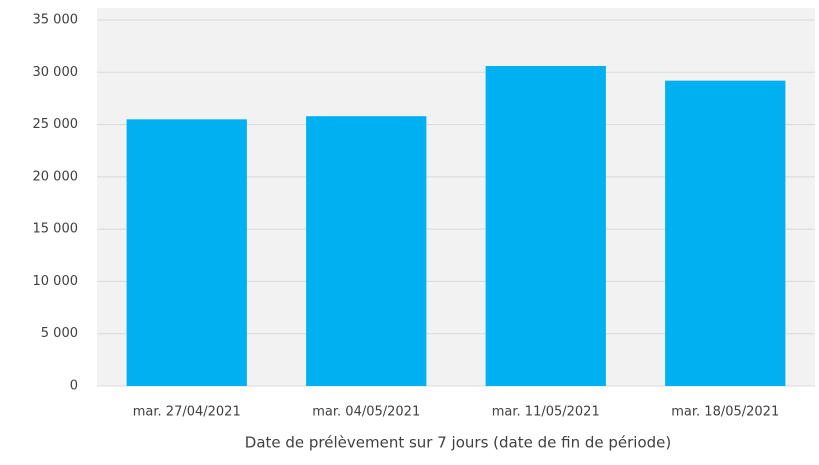 The width and height of the screenshot is (819, 465). Describe the element at coordinates (56, 281) in the screenshot. I see `y-tick-label: 10 000` at that location.